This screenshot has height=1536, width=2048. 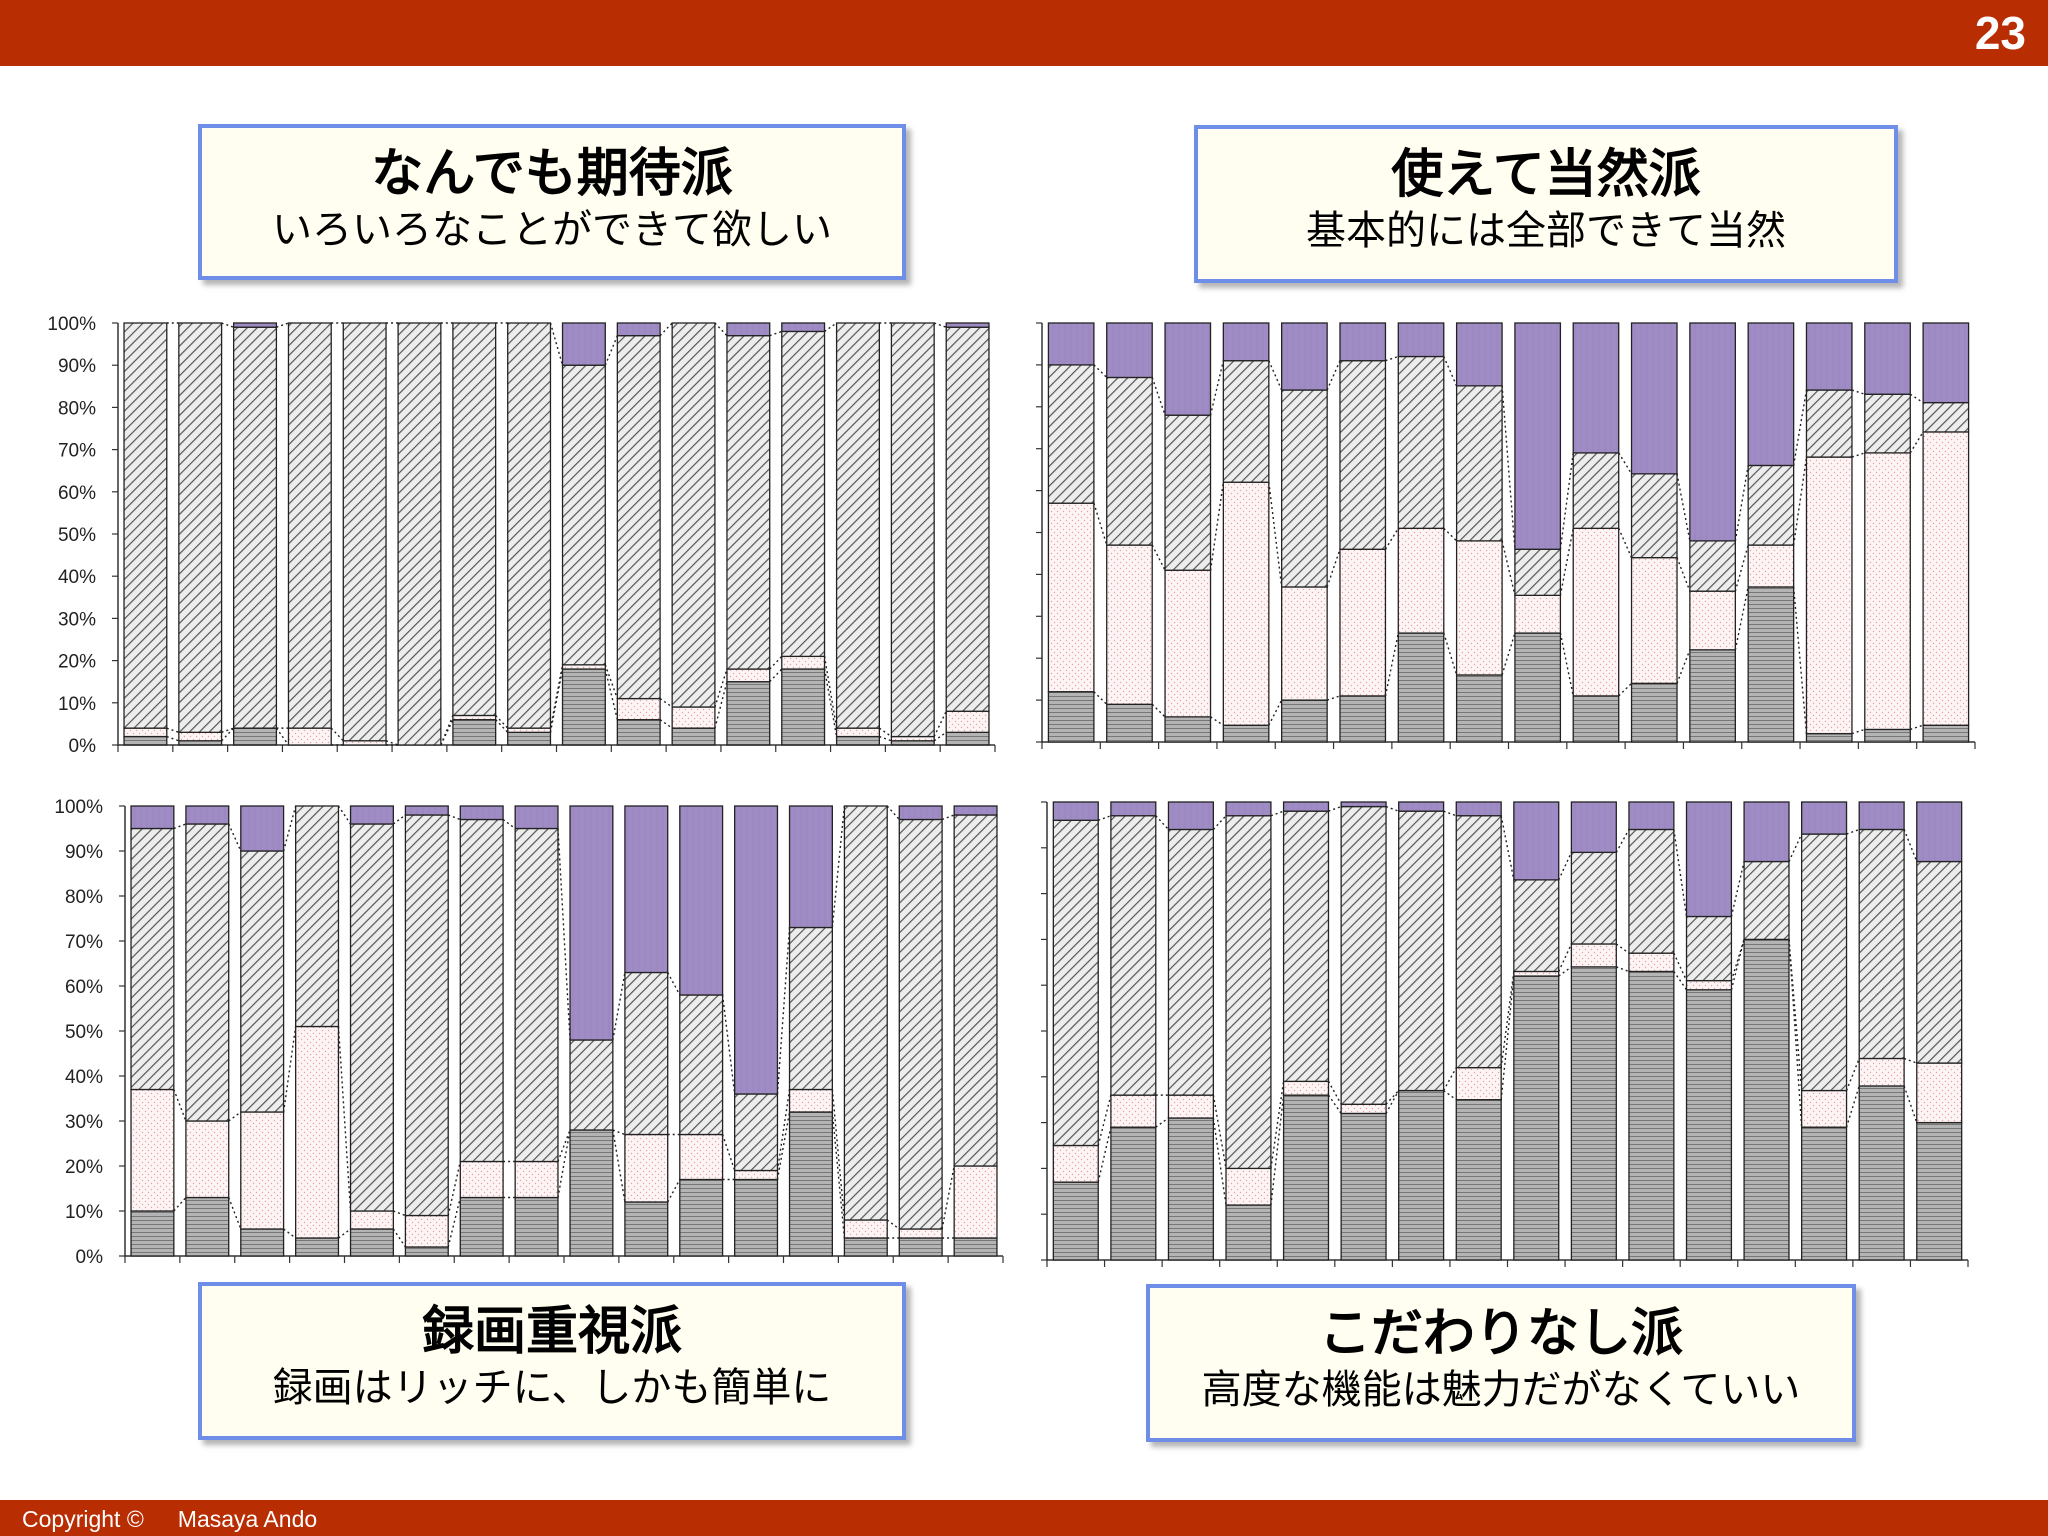 I want to click on segment-title: 録画重視派, so click(x=551, y=1332).